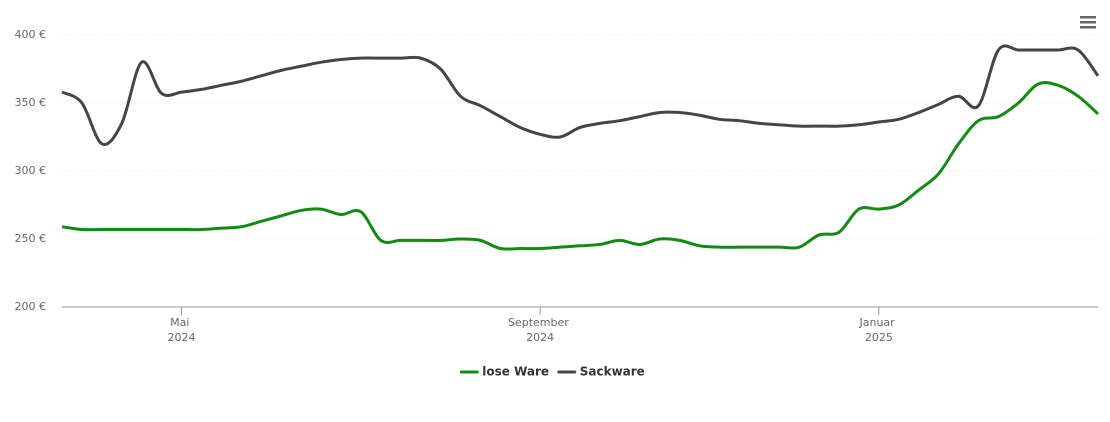 The height and width of the screenshot is (422, 1110). I want to click on menu-icon, so click(1088, 22).